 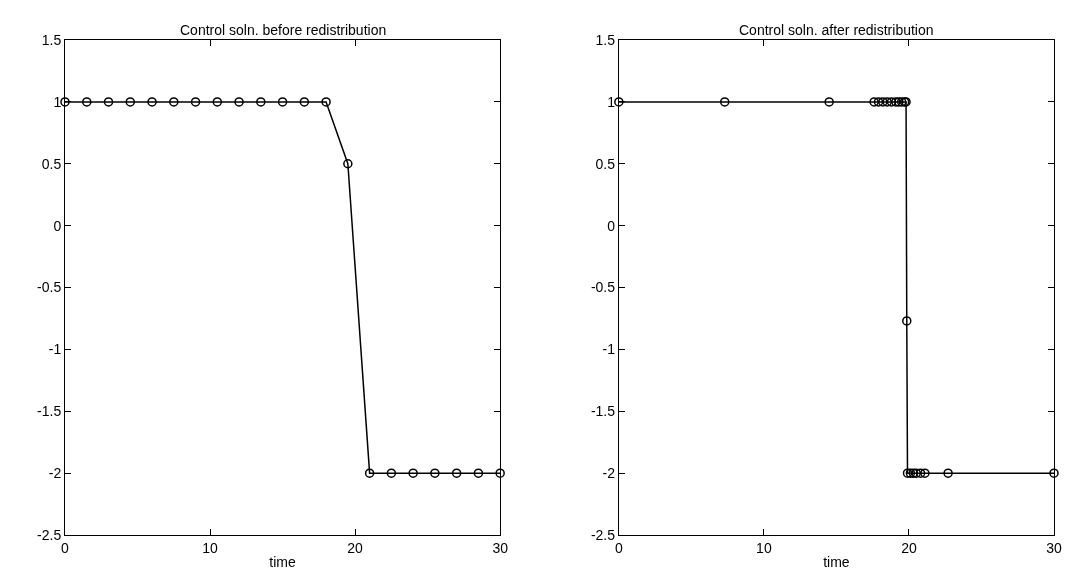 I want to click on chart-title: Control soln. after redistribution, so click(x=836, y=30).